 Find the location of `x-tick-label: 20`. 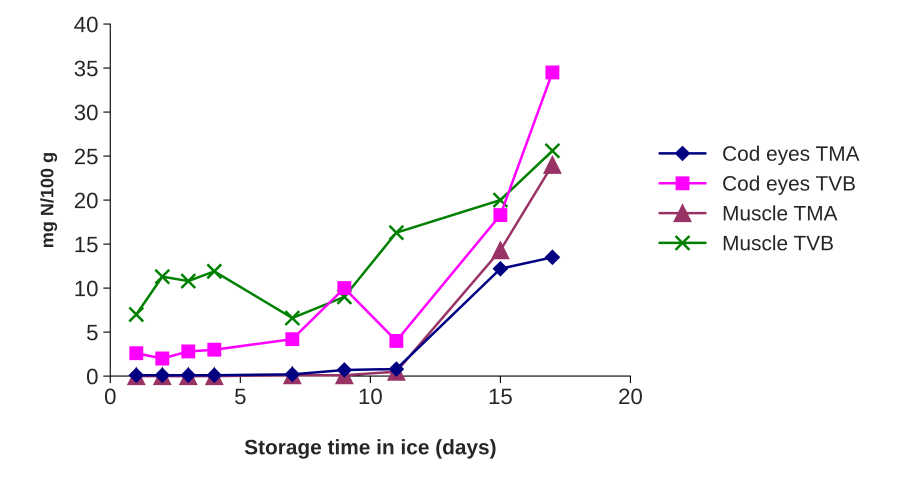

x-tick-label: 20 is located at coordinates (630, 396).